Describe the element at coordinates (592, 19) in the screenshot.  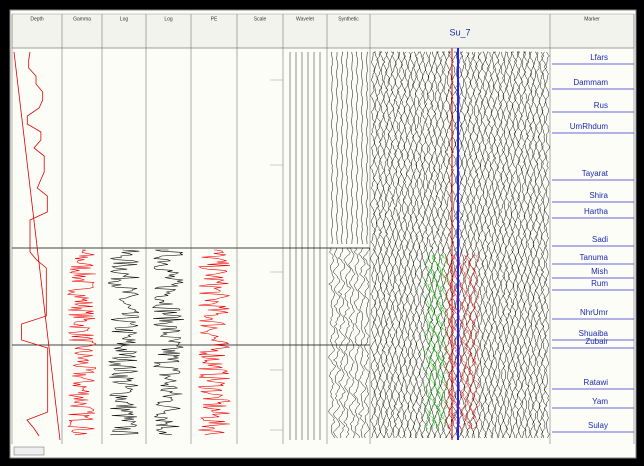
I see `column-header: Marker` at that location.